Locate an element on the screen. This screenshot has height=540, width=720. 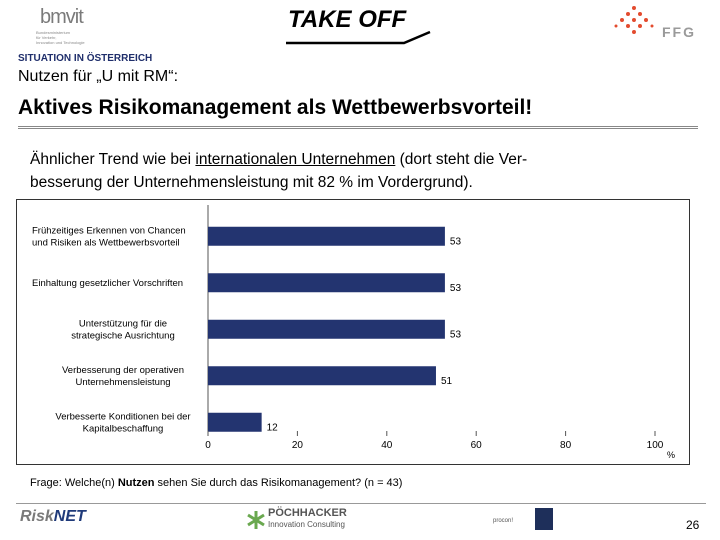
category-label: und Risiken als Wettbewerbsvorteil is located at coordinates (106, 242).